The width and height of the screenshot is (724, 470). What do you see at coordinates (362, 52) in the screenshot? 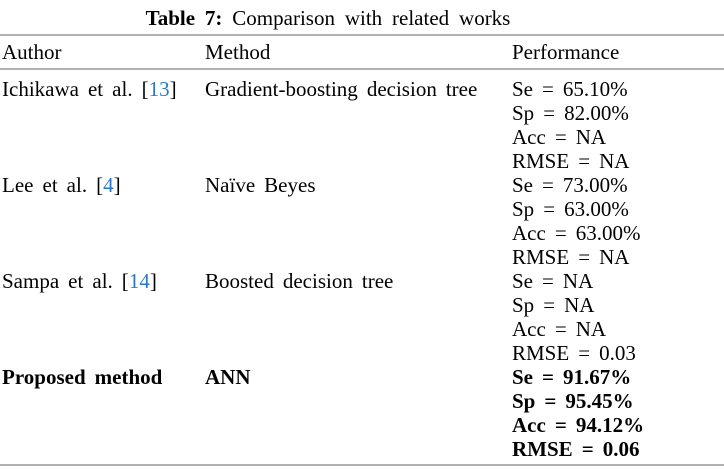
I see `table-header-row: Author Method Performance` at bounding box center [362, 52].